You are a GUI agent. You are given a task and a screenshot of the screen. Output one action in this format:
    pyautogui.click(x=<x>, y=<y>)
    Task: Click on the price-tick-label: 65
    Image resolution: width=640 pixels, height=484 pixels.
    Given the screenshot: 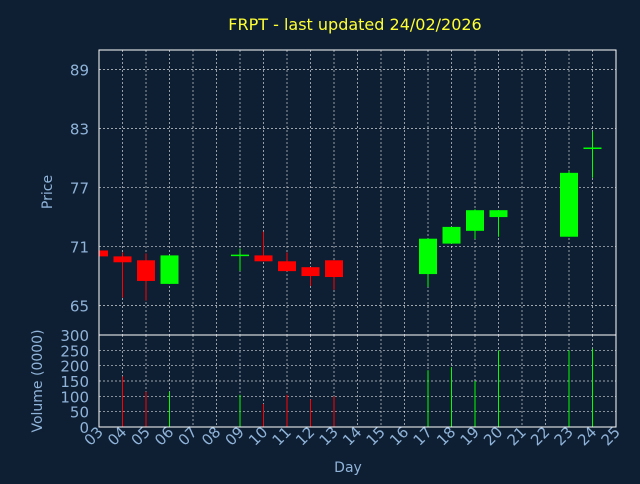 What is the action you would take?
    pyautogui.click(x=79, y=307)
    